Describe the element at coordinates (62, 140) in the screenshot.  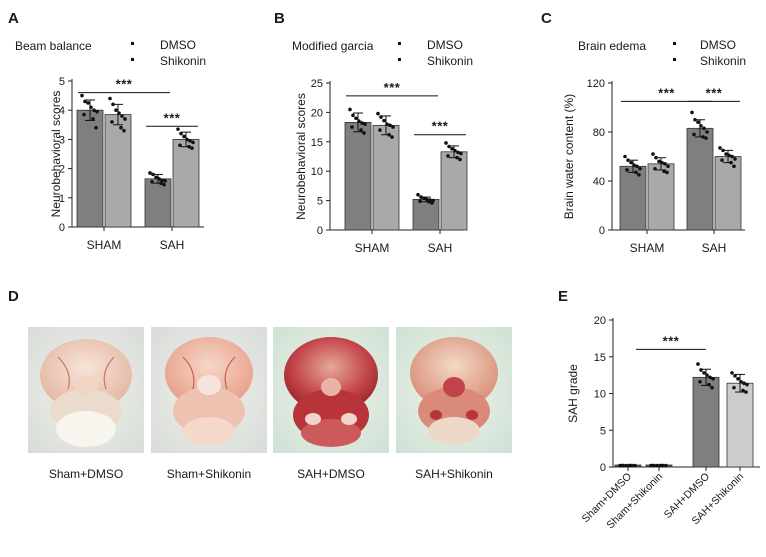
I see `y-tick-label: 3` at that location.